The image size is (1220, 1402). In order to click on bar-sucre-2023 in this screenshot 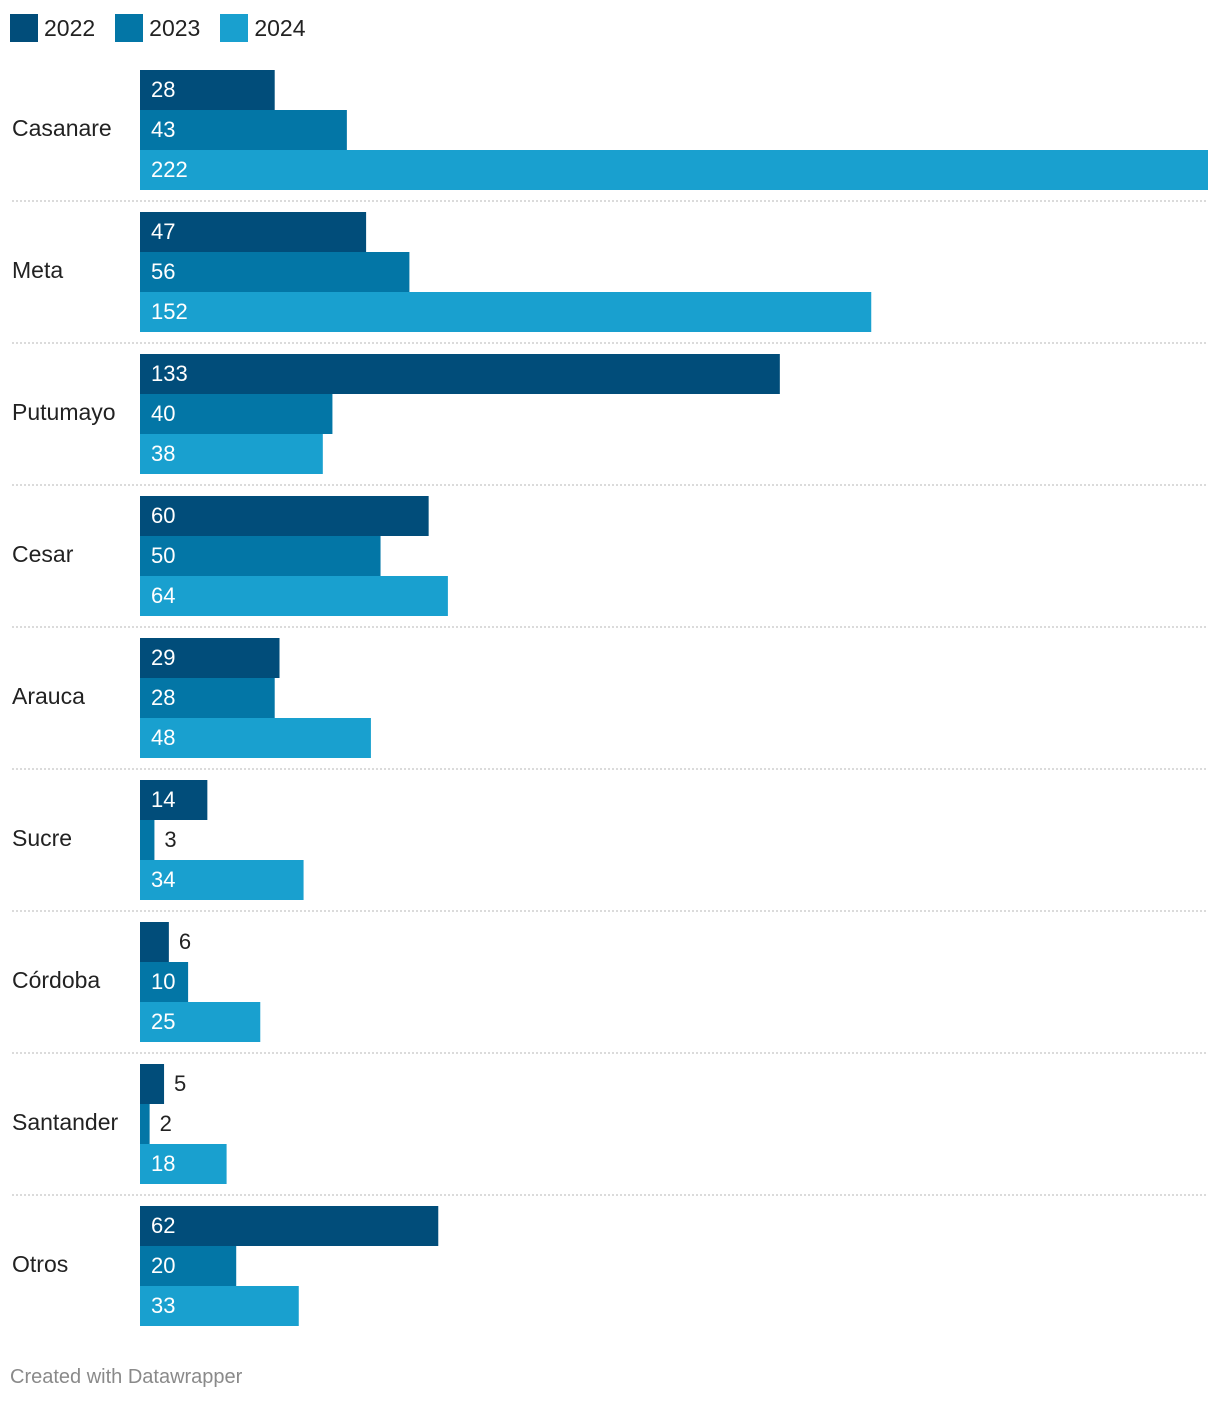, I will do `click(147, 840)`.